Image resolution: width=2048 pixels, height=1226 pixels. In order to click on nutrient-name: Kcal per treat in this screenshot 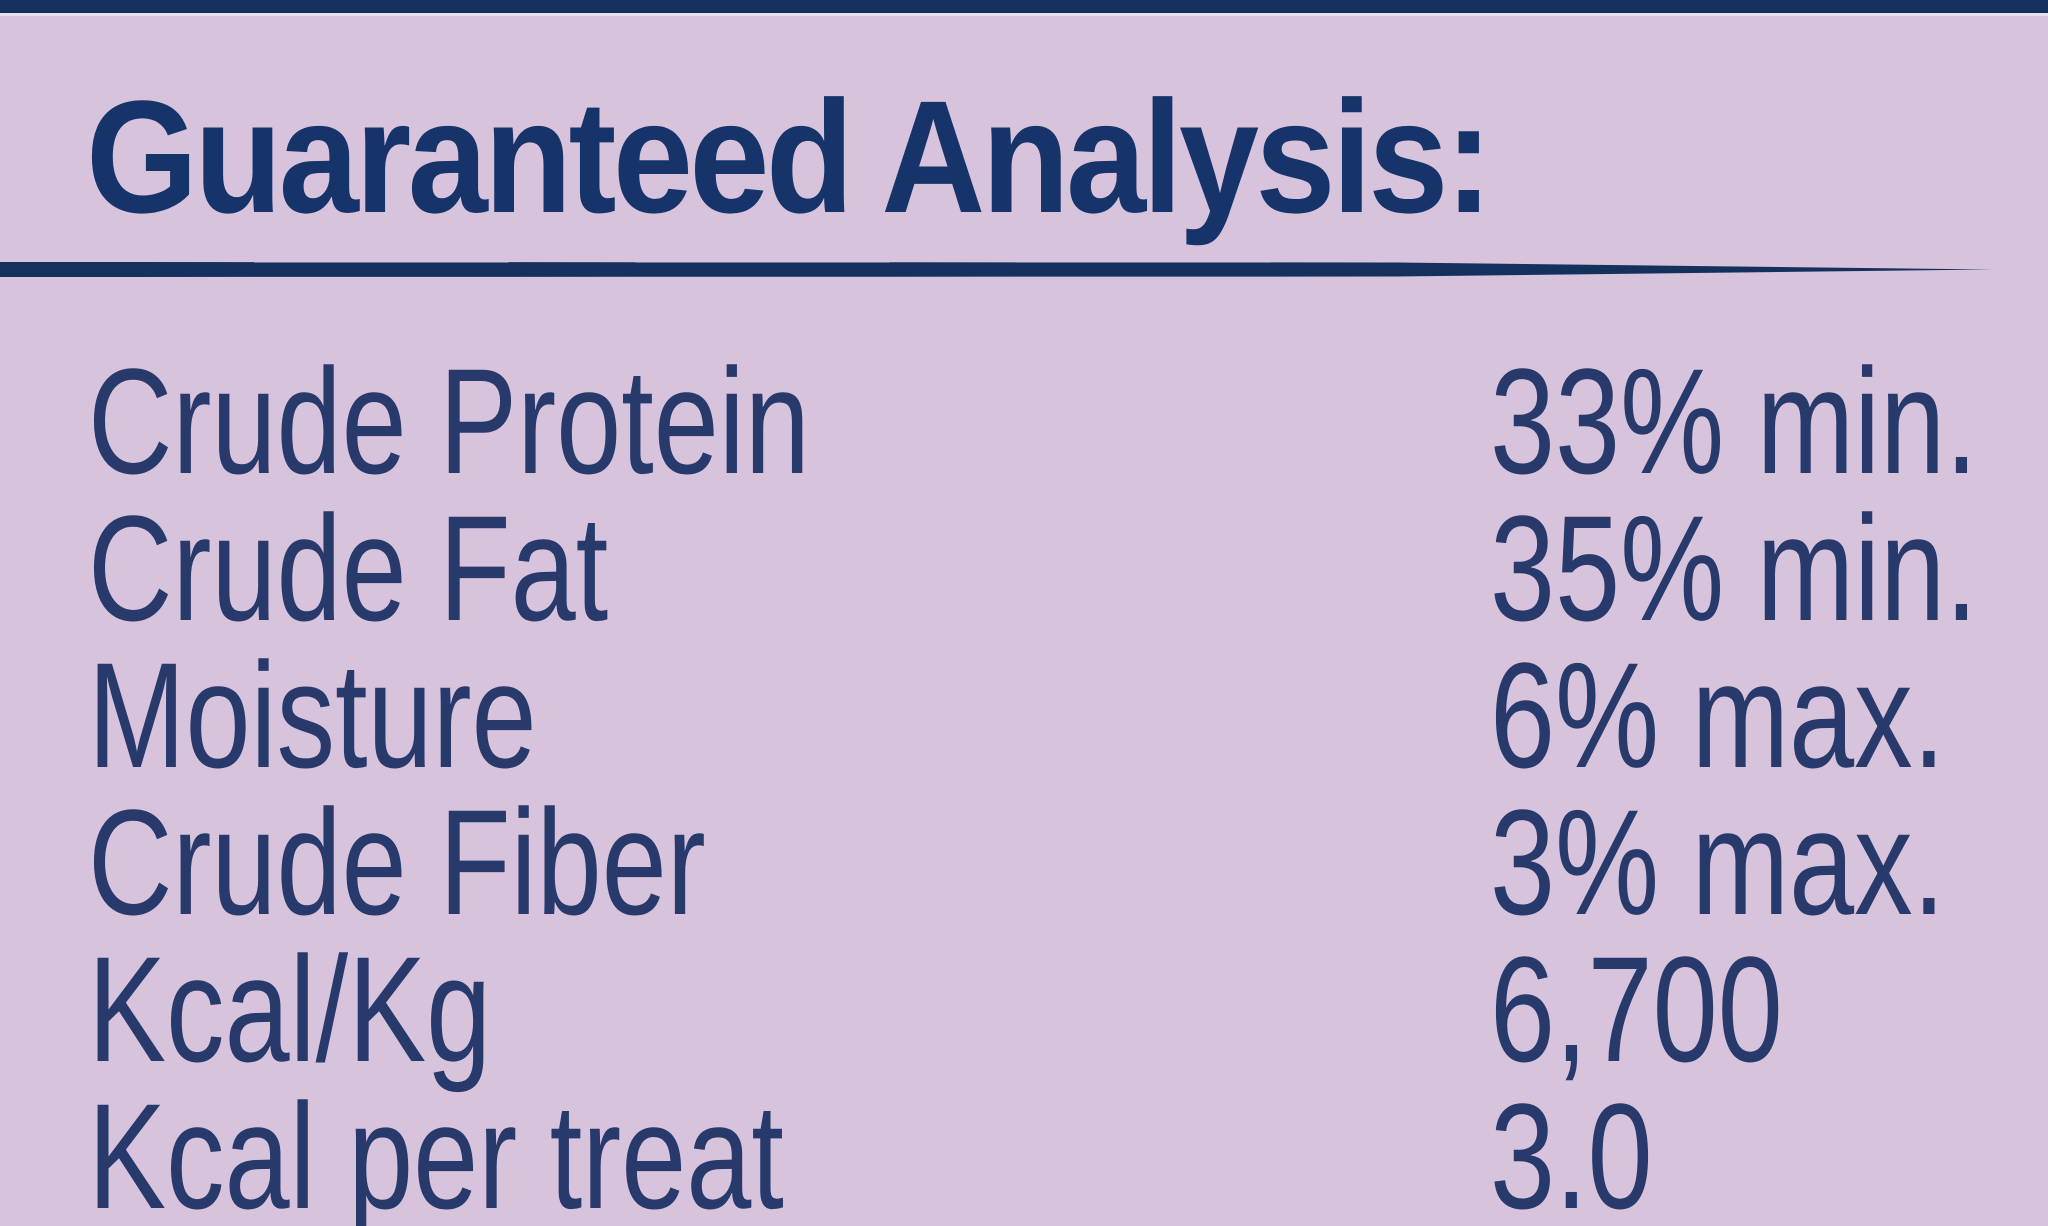, I will do `click(436, 1149)`.